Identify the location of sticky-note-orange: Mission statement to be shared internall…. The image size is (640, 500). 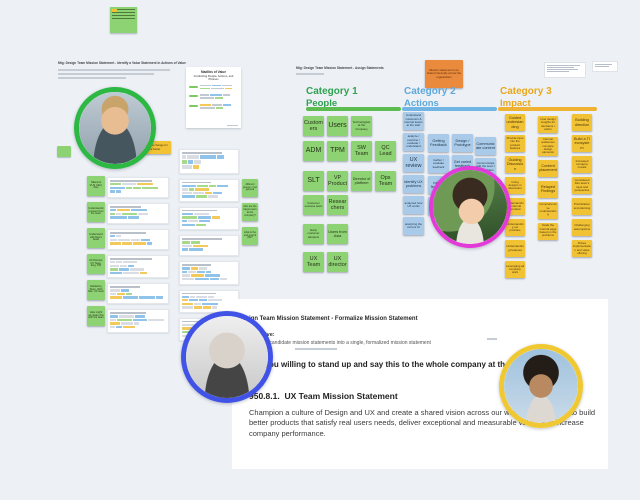
(444, 74).